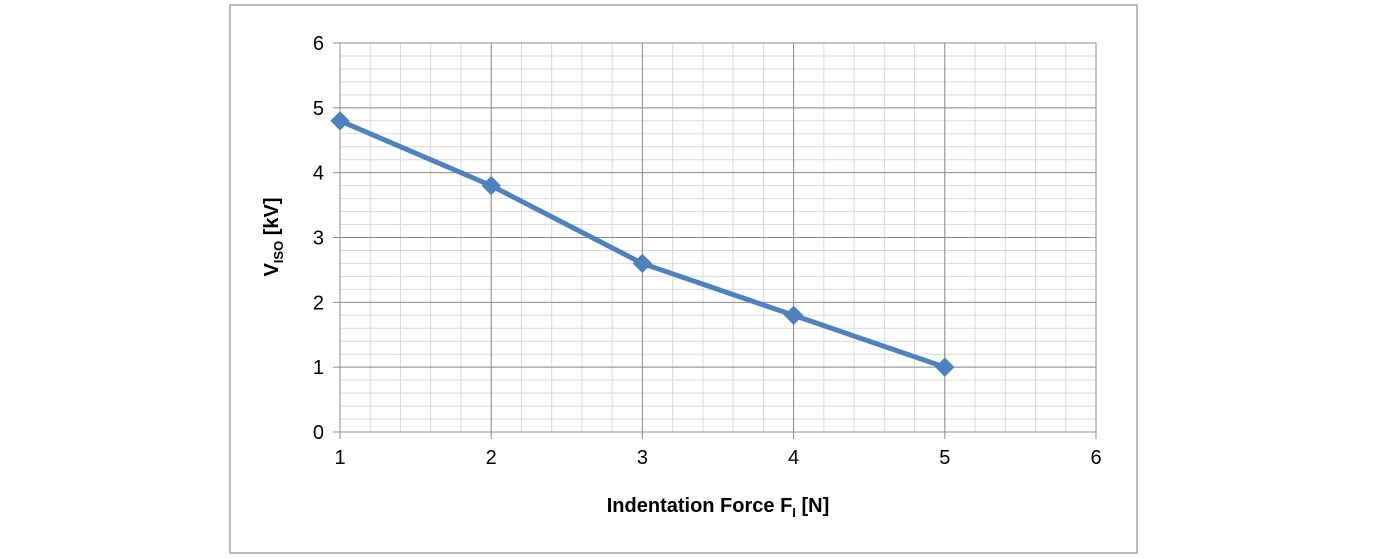  What do you see at coordinates (273, 236) in the screenshot?
I see `y-axis-title: VISO [kV]` at bounding box center [273, 236].